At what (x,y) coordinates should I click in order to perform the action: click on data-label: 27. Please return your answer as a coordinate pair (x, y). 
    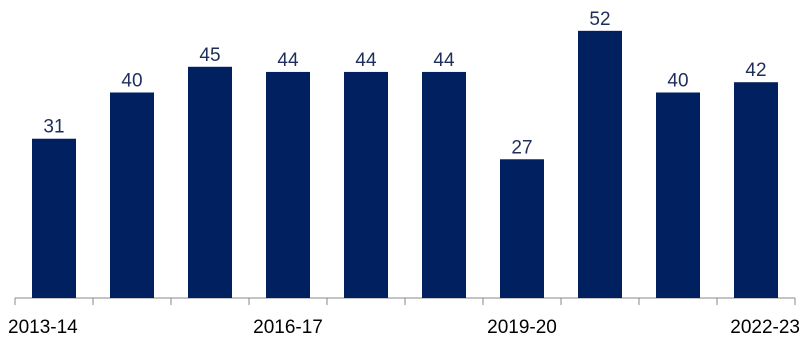
    Looking at the image, I should click on (521, 147).